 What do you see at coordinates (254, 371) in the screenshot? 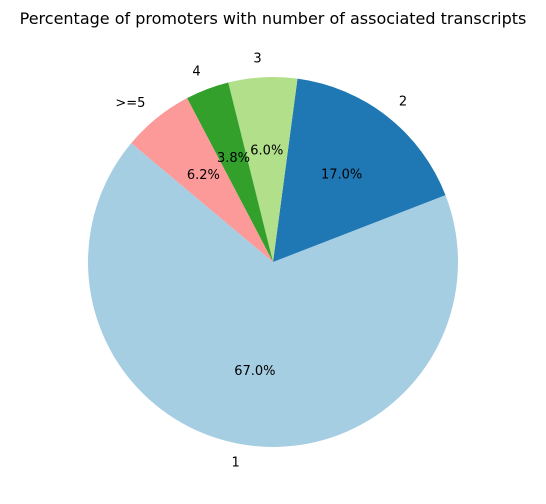
I see `slice-percent-1: 67.0%` at bounding box center [254, 371].